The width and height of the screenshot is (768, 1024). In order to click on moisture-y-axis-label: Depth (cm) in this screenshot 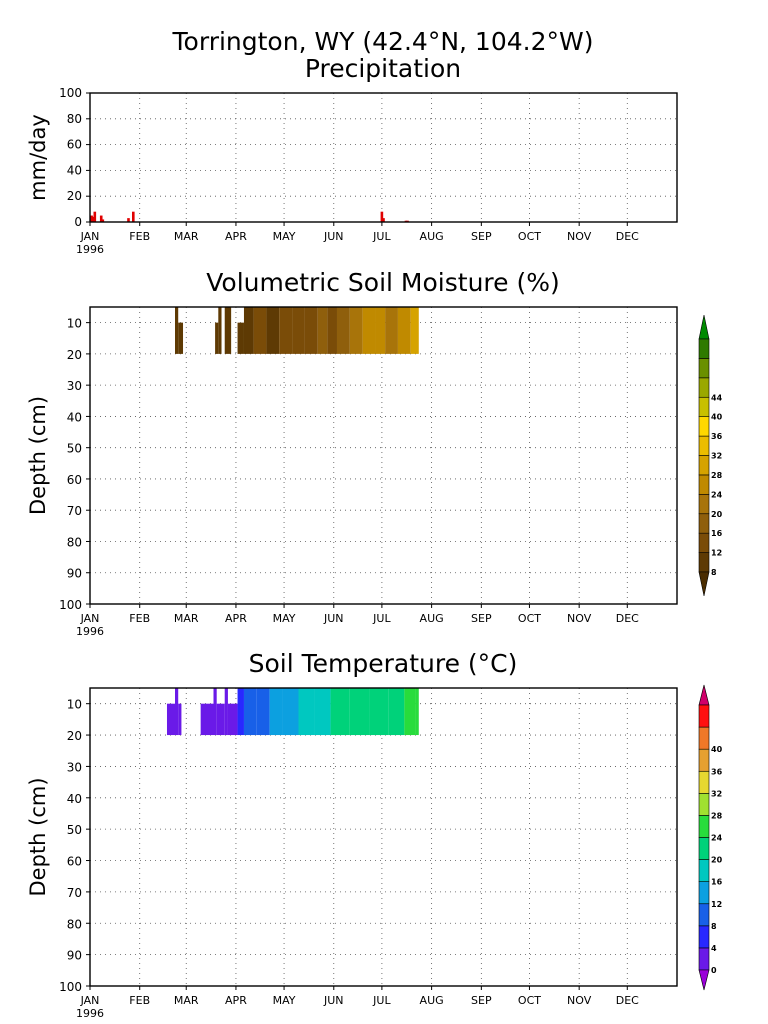, I will do `click(38, 455)`.